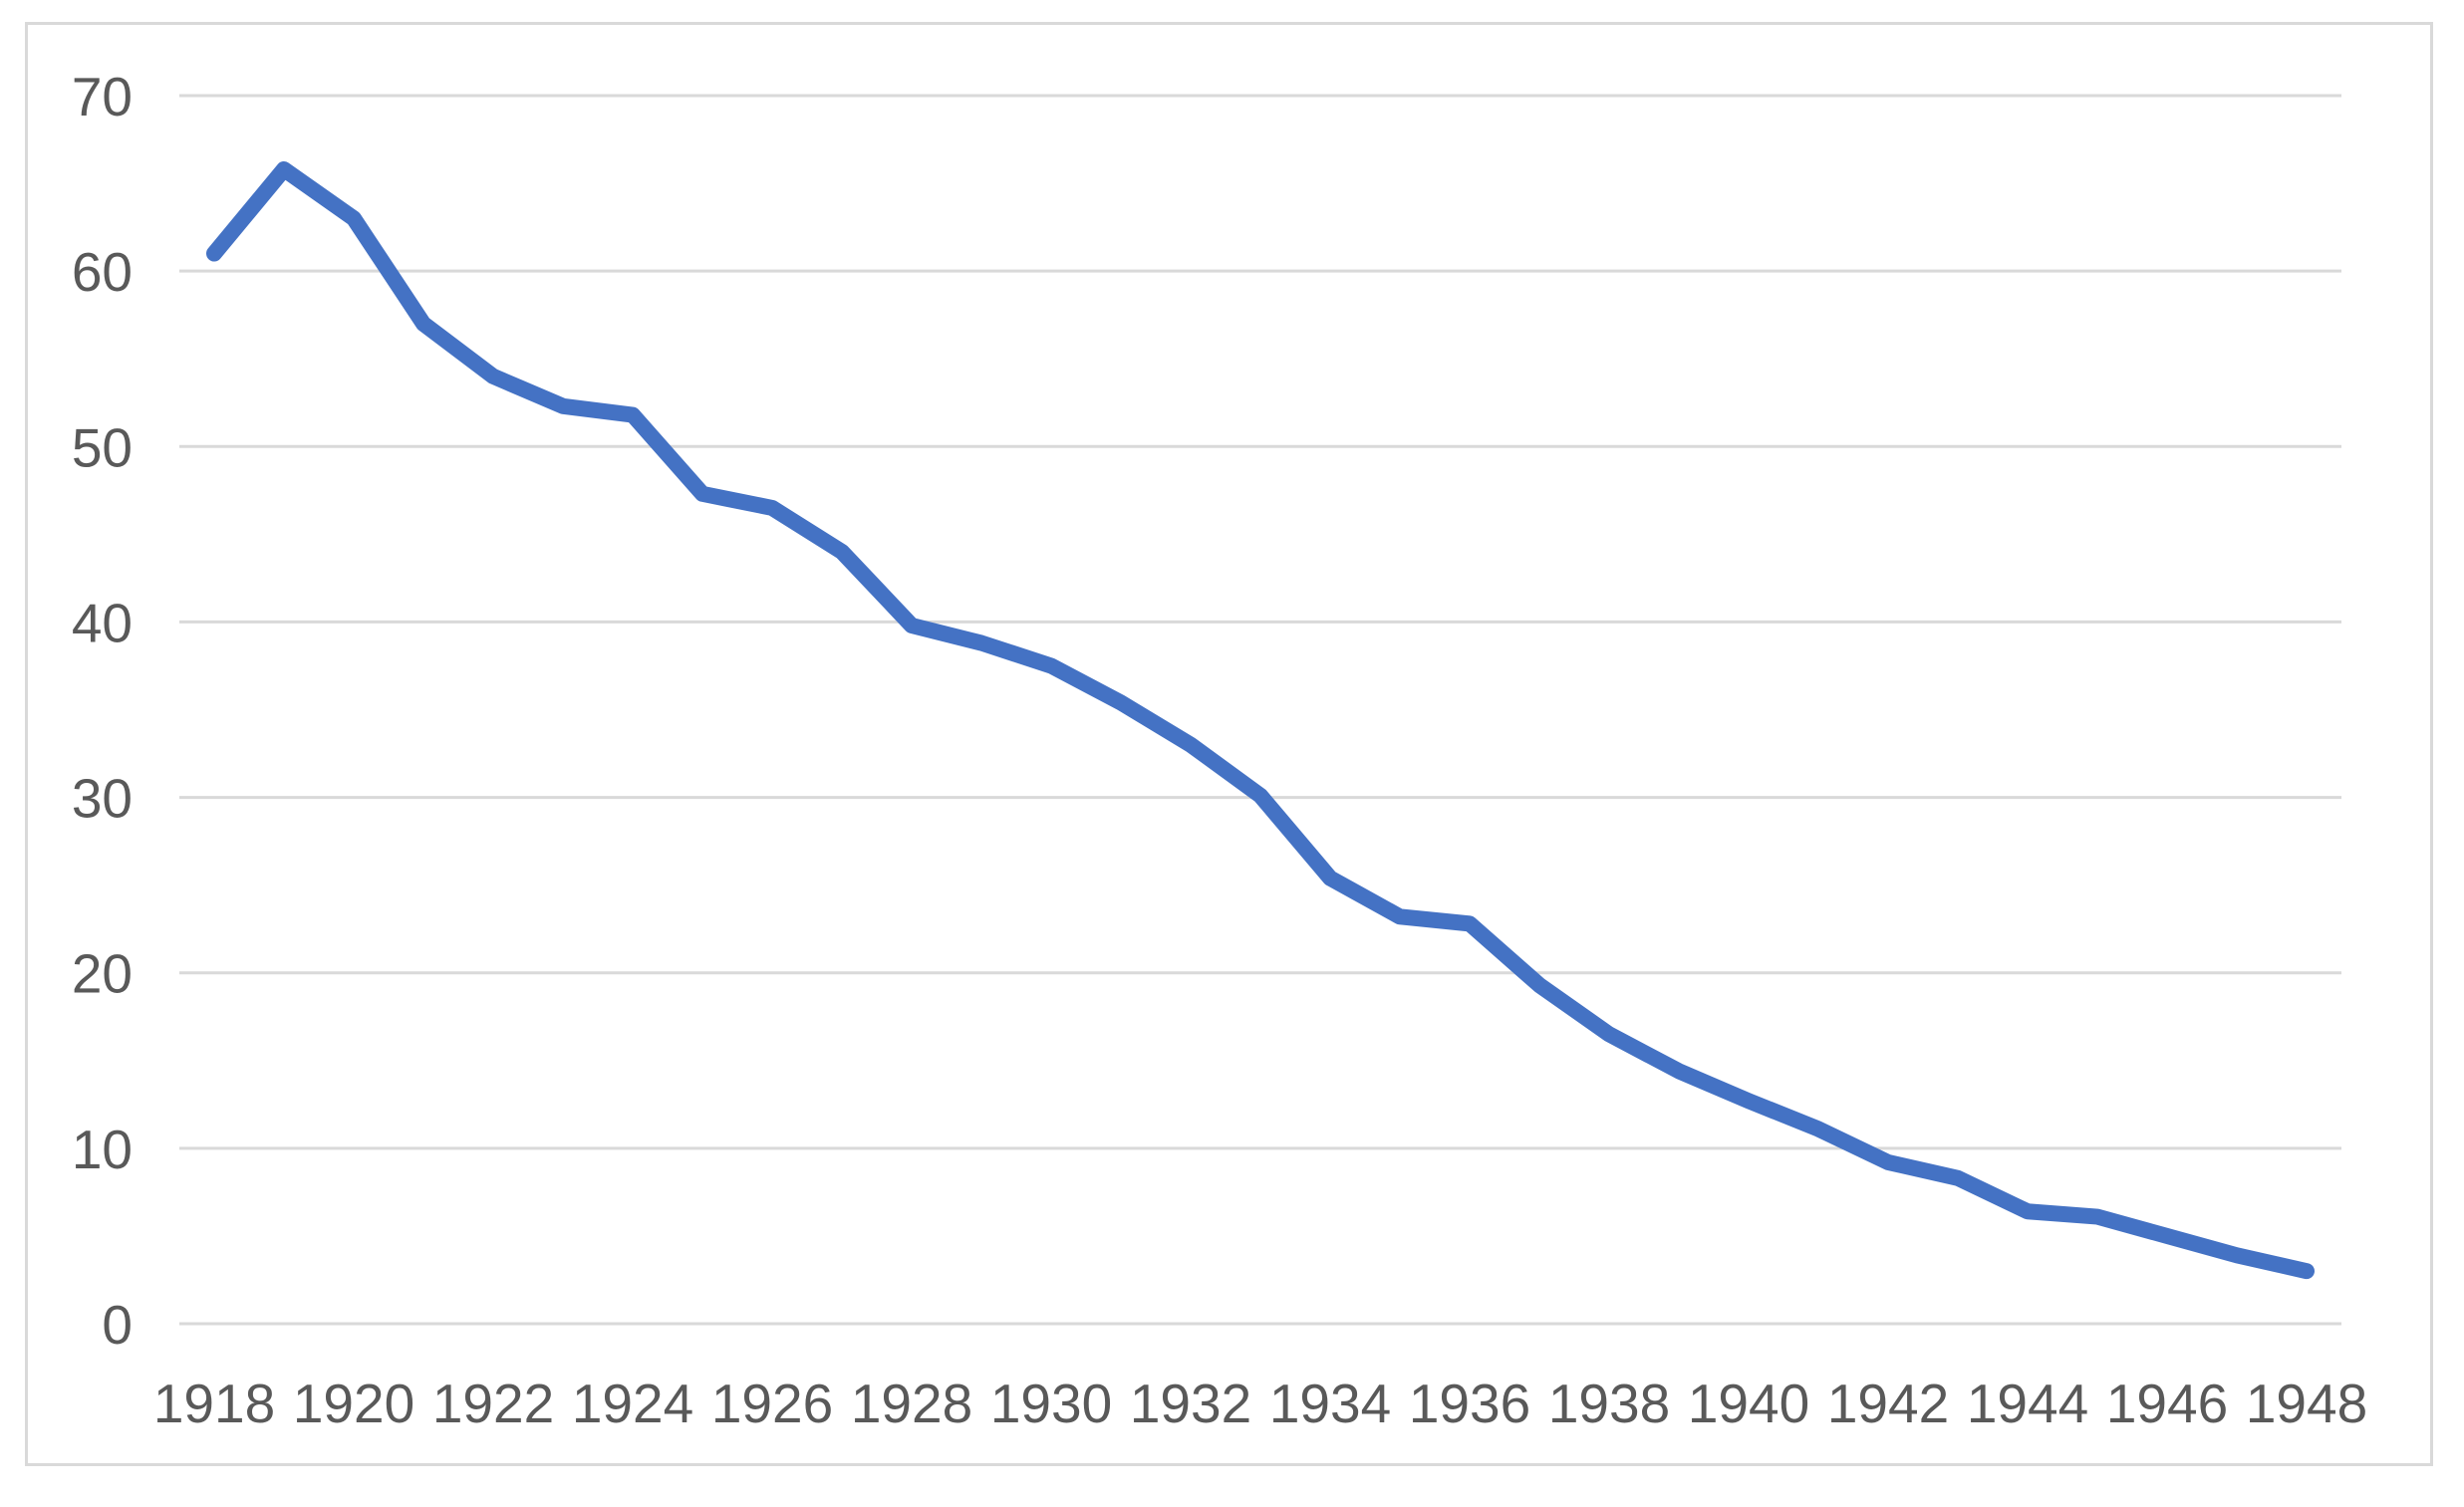 The image size is (2464, 1507). Describe the element at coordinates (353, 1403) in the screenshot. I see `x-tick-label: 1920` at that location.